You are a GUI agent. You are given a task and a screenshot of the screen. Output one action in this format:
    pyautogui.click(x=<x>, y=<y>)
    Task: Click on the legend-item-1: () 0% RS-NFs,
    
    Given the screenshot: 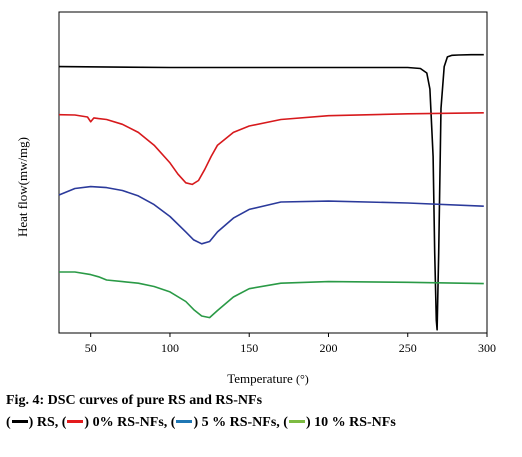 What is the action you would take?
    pyautogui.click(x=114, y=422)
    